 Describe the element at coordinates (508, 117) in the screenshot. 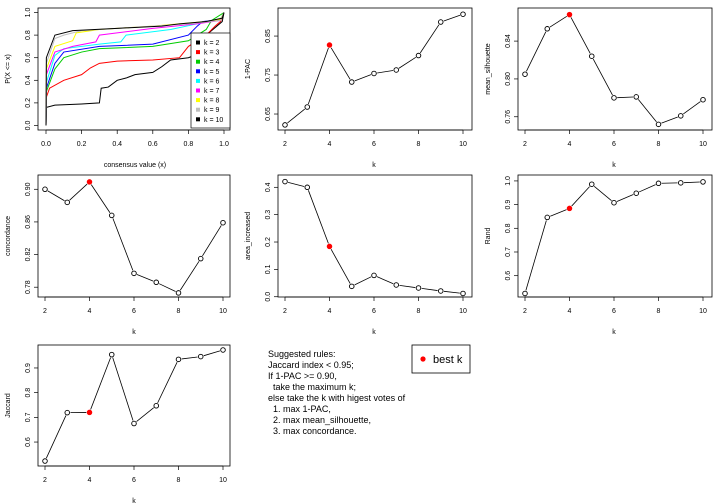

I see `y-tick-label: 0.76` at that location.